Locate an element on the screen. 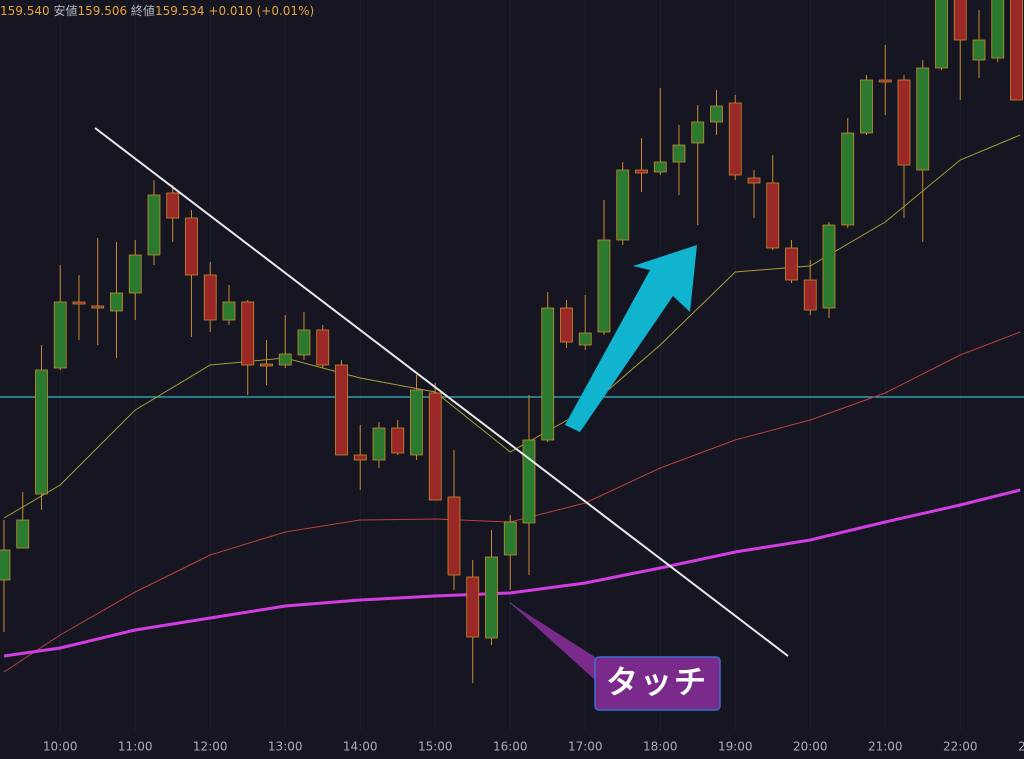 The image size is (1024, 759). annotation-box is located at coordinates (657, 683).